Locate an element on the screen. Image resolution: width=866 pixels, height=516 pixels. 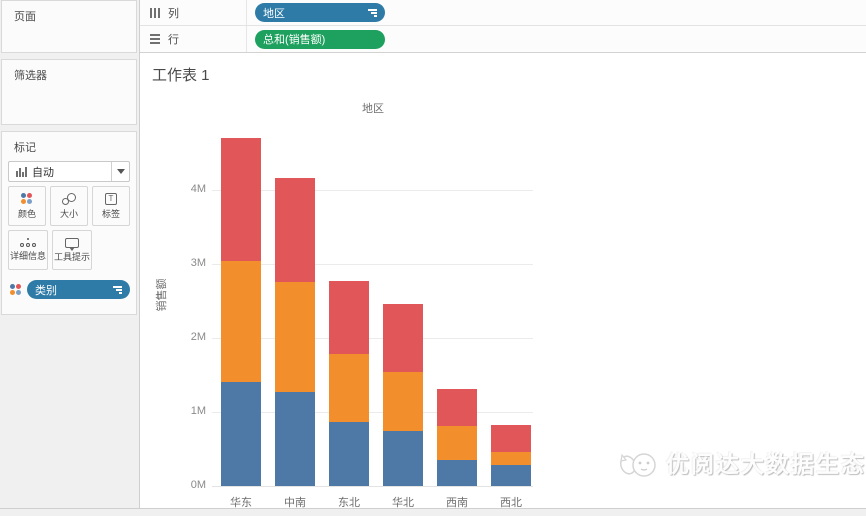
x-axis-line is located at coordinates (372, 486).